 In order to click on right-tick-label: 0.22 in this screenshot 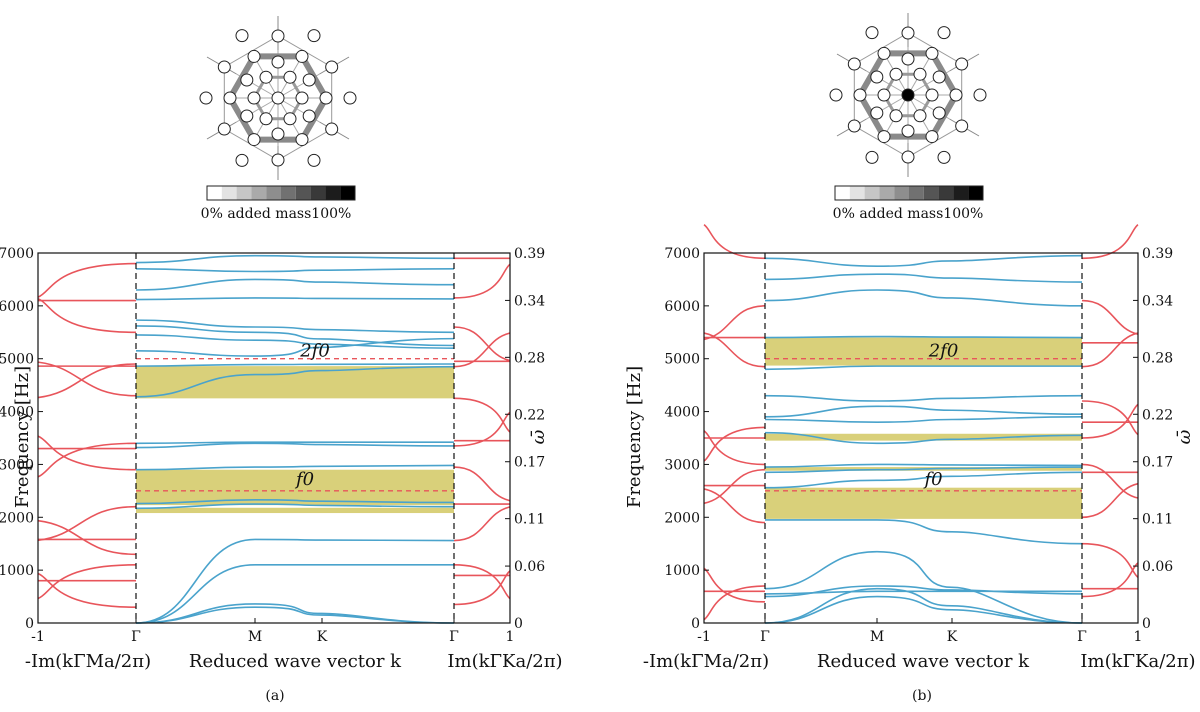, I will do `click(529, 415)`.